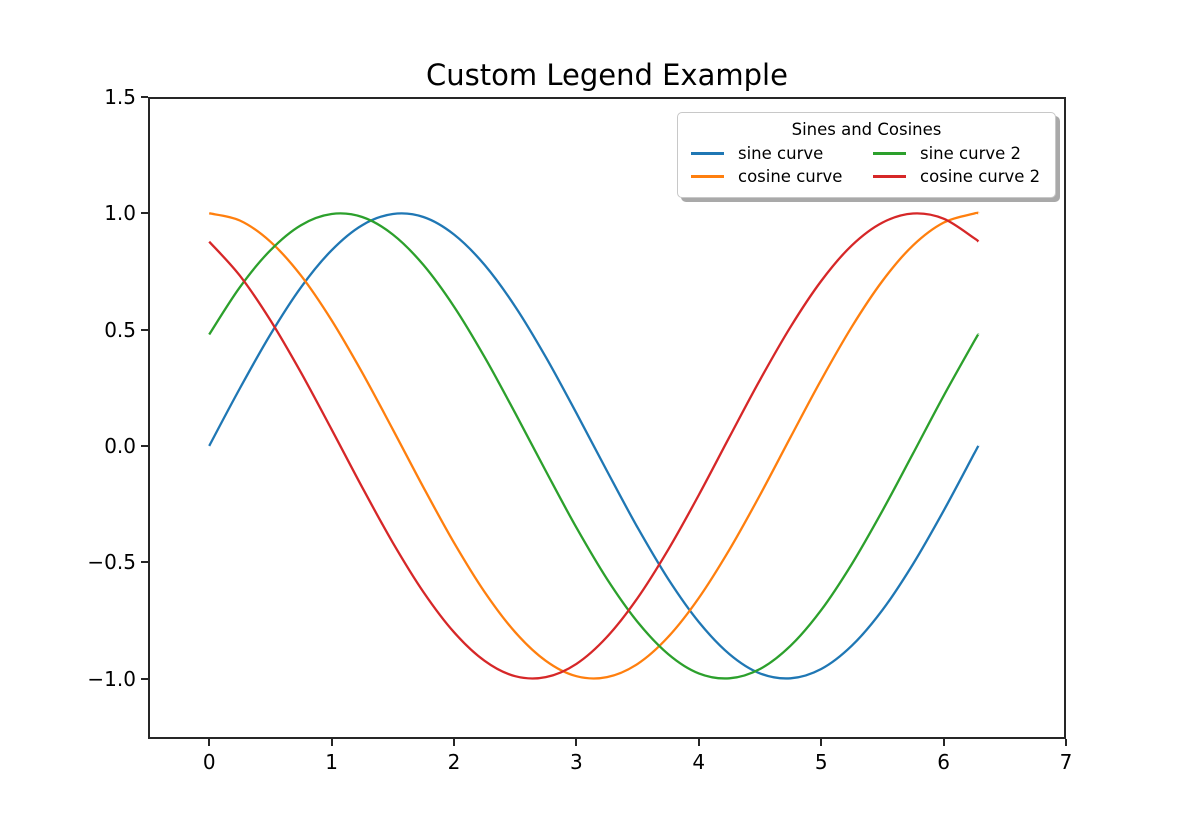 Image resolution: width=1184 pixels, height=829 pixels. What do you see at coordinates (980, 176) in the screenshot?
I see `legend-entry-label: cosine curve 2` at bounding box center [980, 176].